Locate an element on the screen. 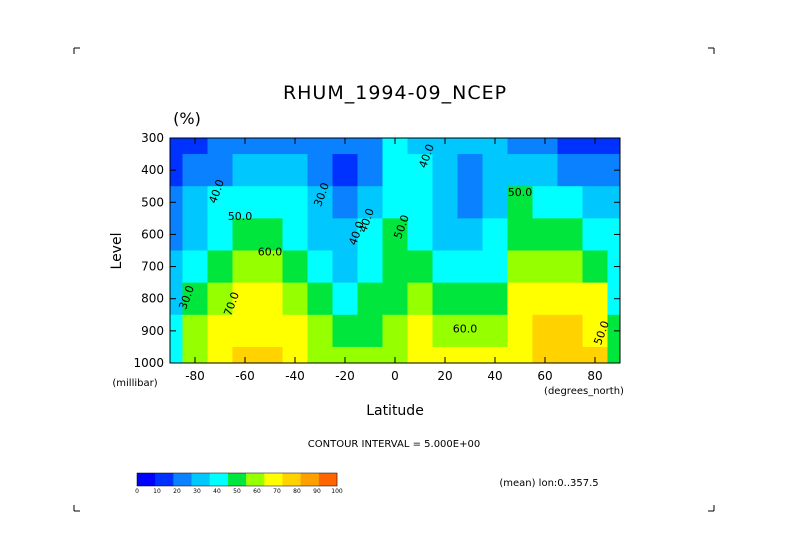 The image size is (789, 558). chart-title: RHUM_1994-09_NCEP is located at coordinates (395, 93).